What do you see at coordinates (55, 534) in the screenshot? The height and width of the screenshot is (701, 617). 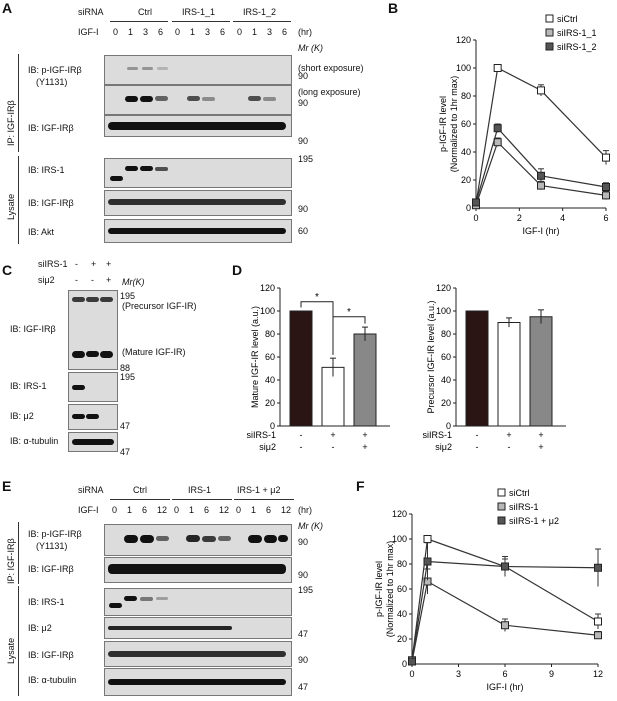 I see `blot-label: IB: p-IGF-IRβ` at bounding box center [55, 534].